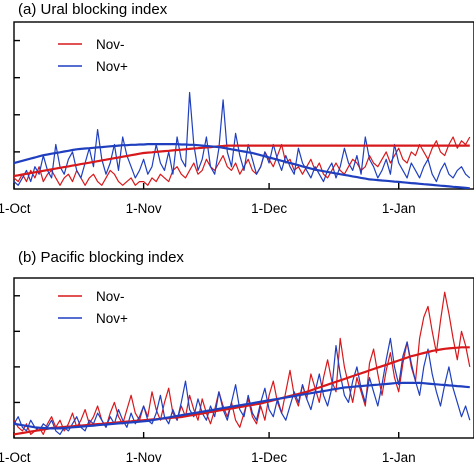 The height and width of the screenshot is (474, 474). I want to click on chart-title: (a) Ural blocking index, so click(93, 9).